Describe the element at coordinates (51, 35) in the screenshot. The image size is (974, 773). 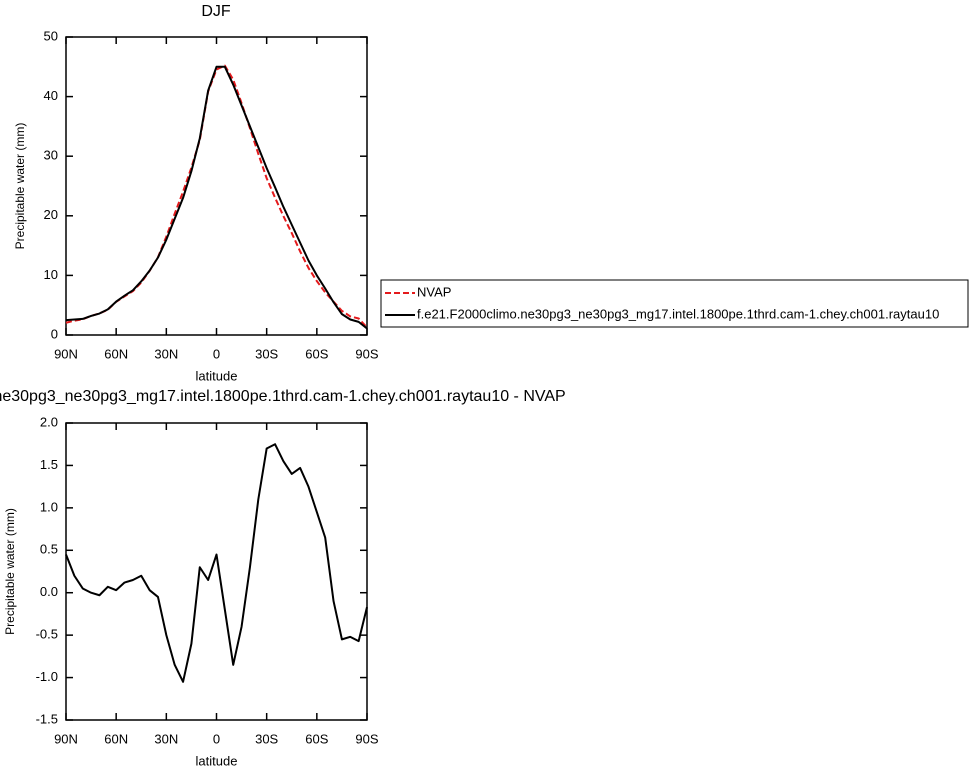
I see `y-tick-label: 50` at that location.